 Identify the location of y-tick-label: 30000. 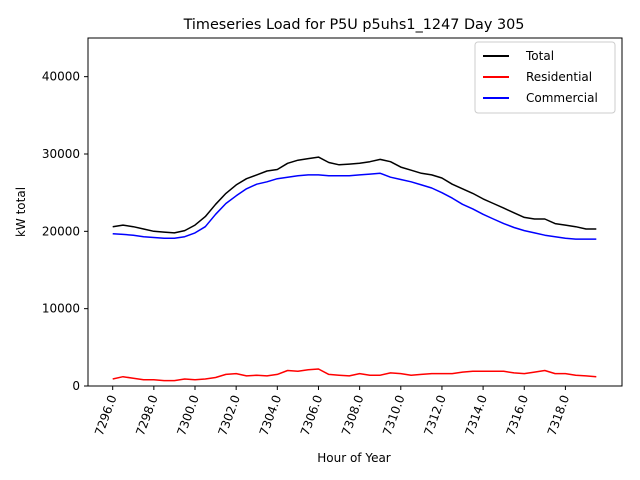
(61, 154).